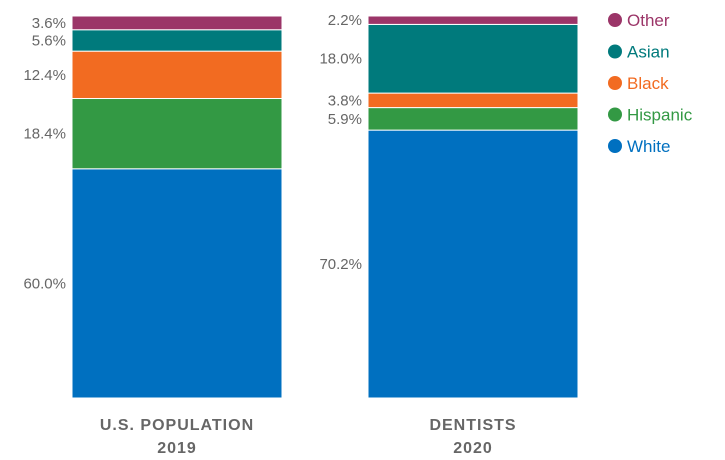 The image size is (725, 460). I want to click on value-label-u-s-population-other: 3.6%, so click(49, 23).